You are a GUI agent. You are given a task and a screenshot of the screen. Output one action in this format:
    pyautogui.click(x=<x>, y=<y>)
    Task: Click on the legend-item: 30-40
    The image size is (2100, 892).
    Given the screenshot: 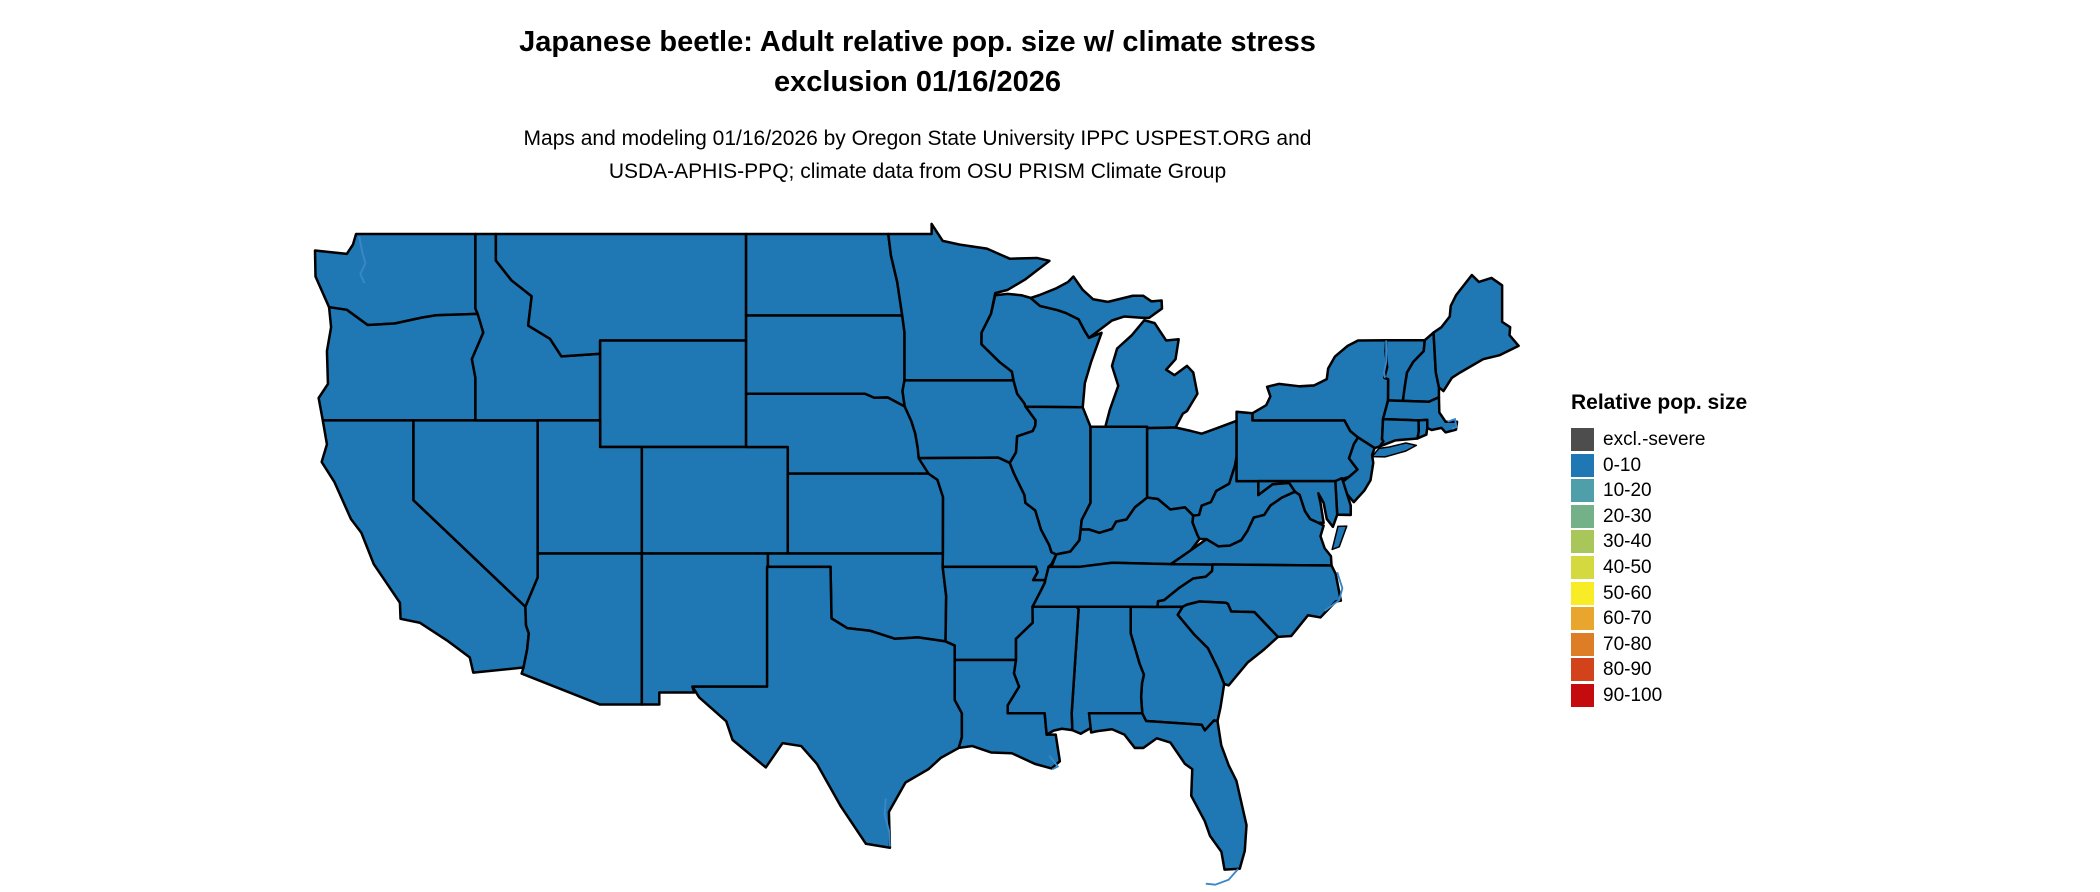 What is the action you would take?
    pyautogui.click(x=1659, y=542)
    